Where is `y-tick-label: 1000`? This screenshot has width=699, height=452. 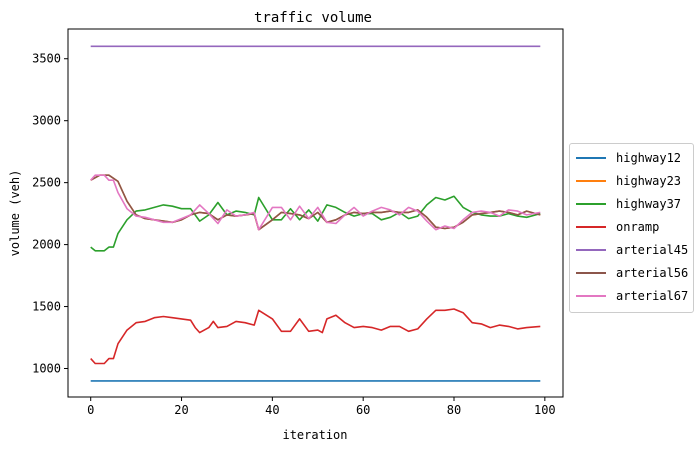 y-tick-label: 1000 is located at coordinates (46, 369).